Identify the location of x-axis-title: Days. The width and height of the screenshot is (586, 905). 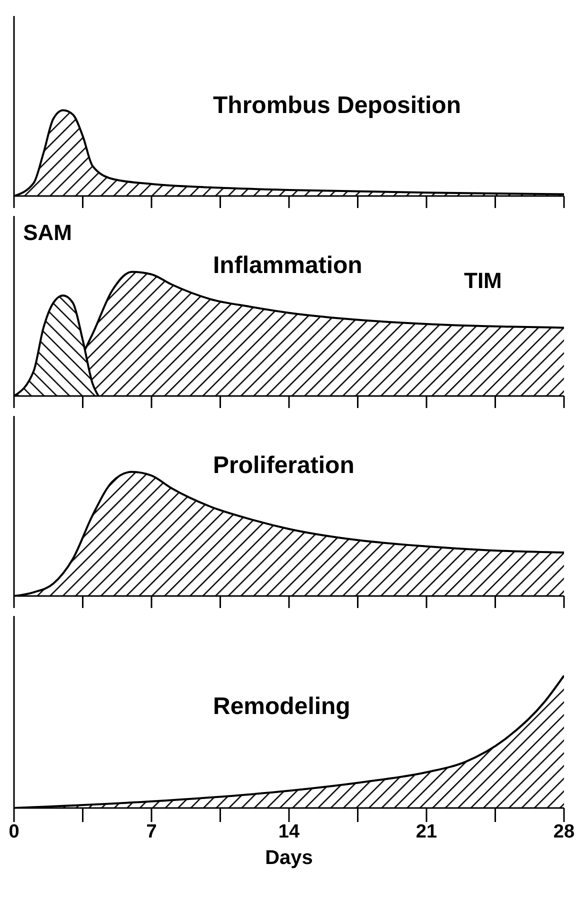
(289, 858).